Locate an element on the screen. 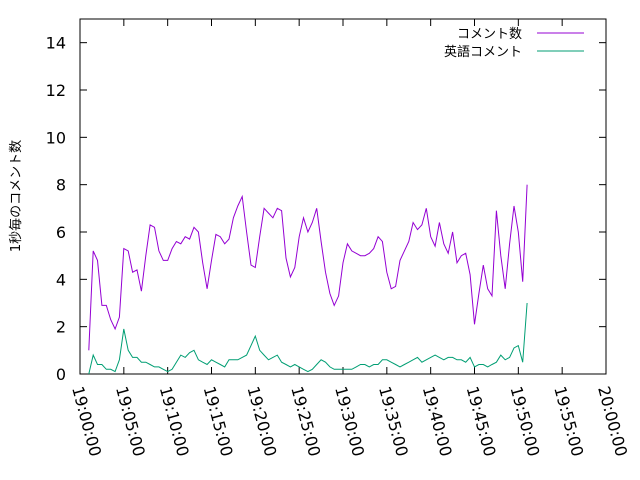 This screenshot has width=640, height=480. x-tick-label: 19:40:00 is located at coordinates (437, 421).